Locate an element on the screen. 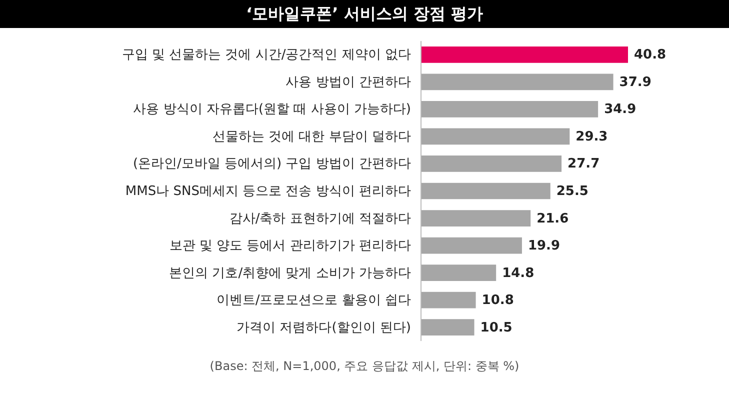  data-label: 21.6 is located at coordinates (552, 218).